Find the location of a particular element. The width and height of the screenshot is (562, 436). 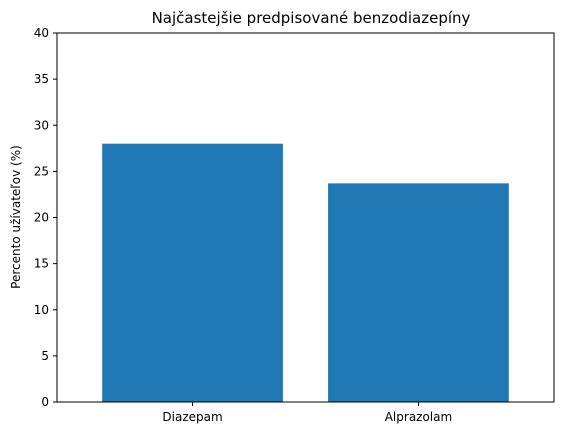

y-axis-ticks: 0 5 10 15 20 25 30 35 40 is located at coordinates (45, 217).